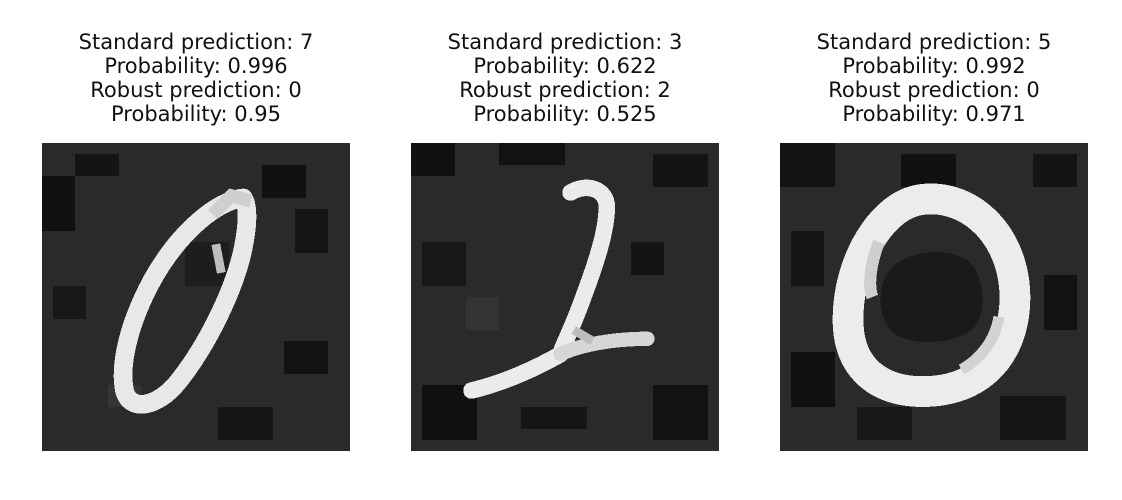 Image resolution: width=1122 pixels, height=500 pixels. Describe the element at coordinates (934, 114) in the screenshot. I see `robust-probability-label: Probability: 0.971` at that location.